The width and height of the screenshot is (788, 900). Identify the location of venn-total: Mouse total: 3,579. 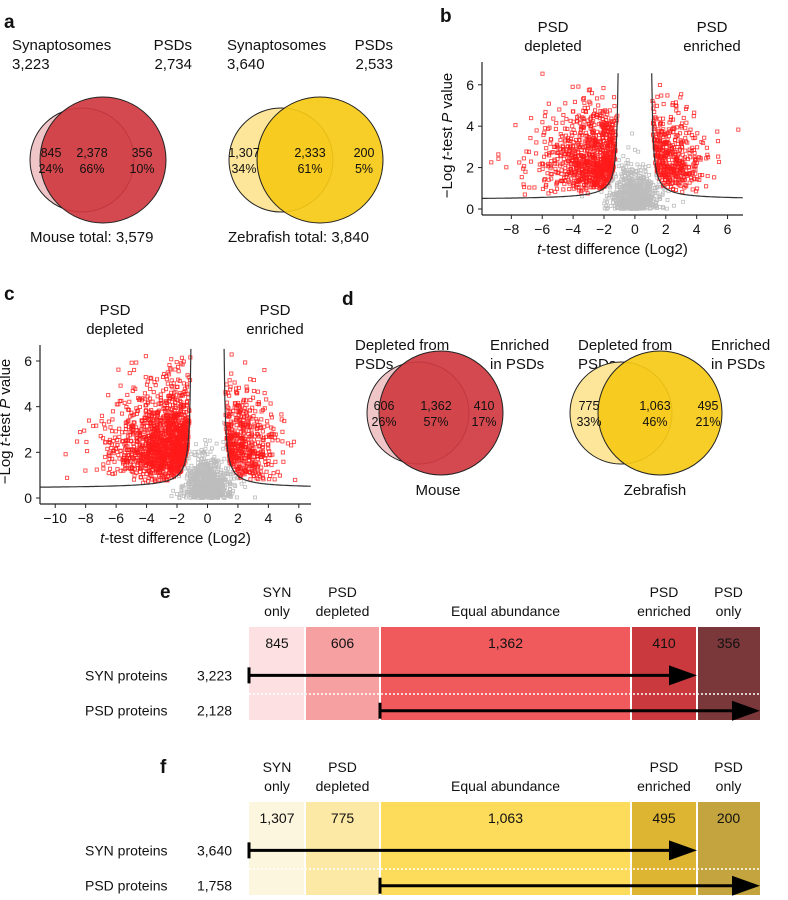
(91, 237).